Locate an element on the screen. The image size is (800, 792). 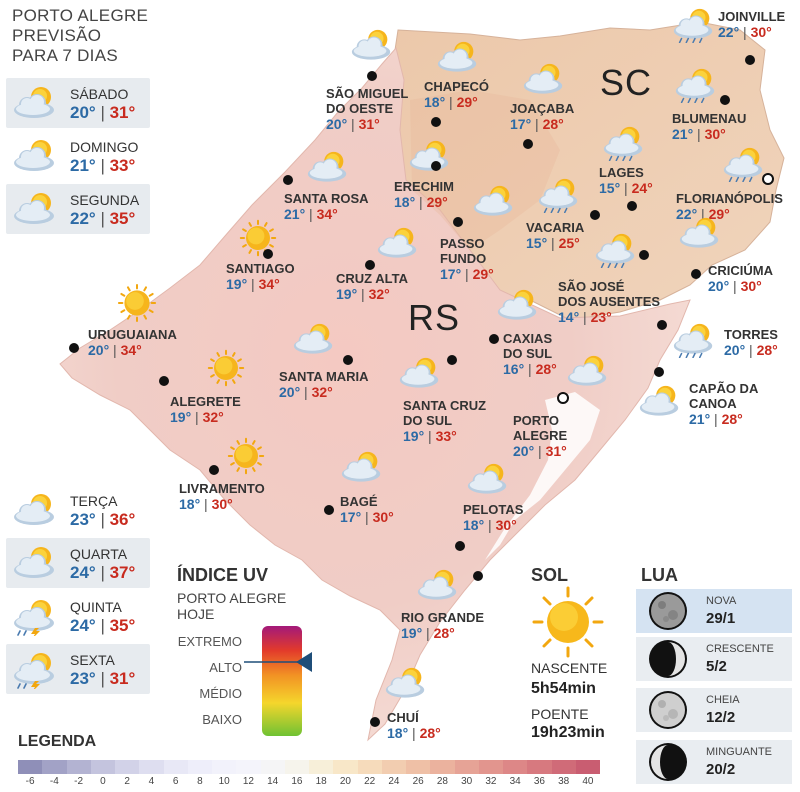
city-max: 33° is located at coordinates (446, 436).